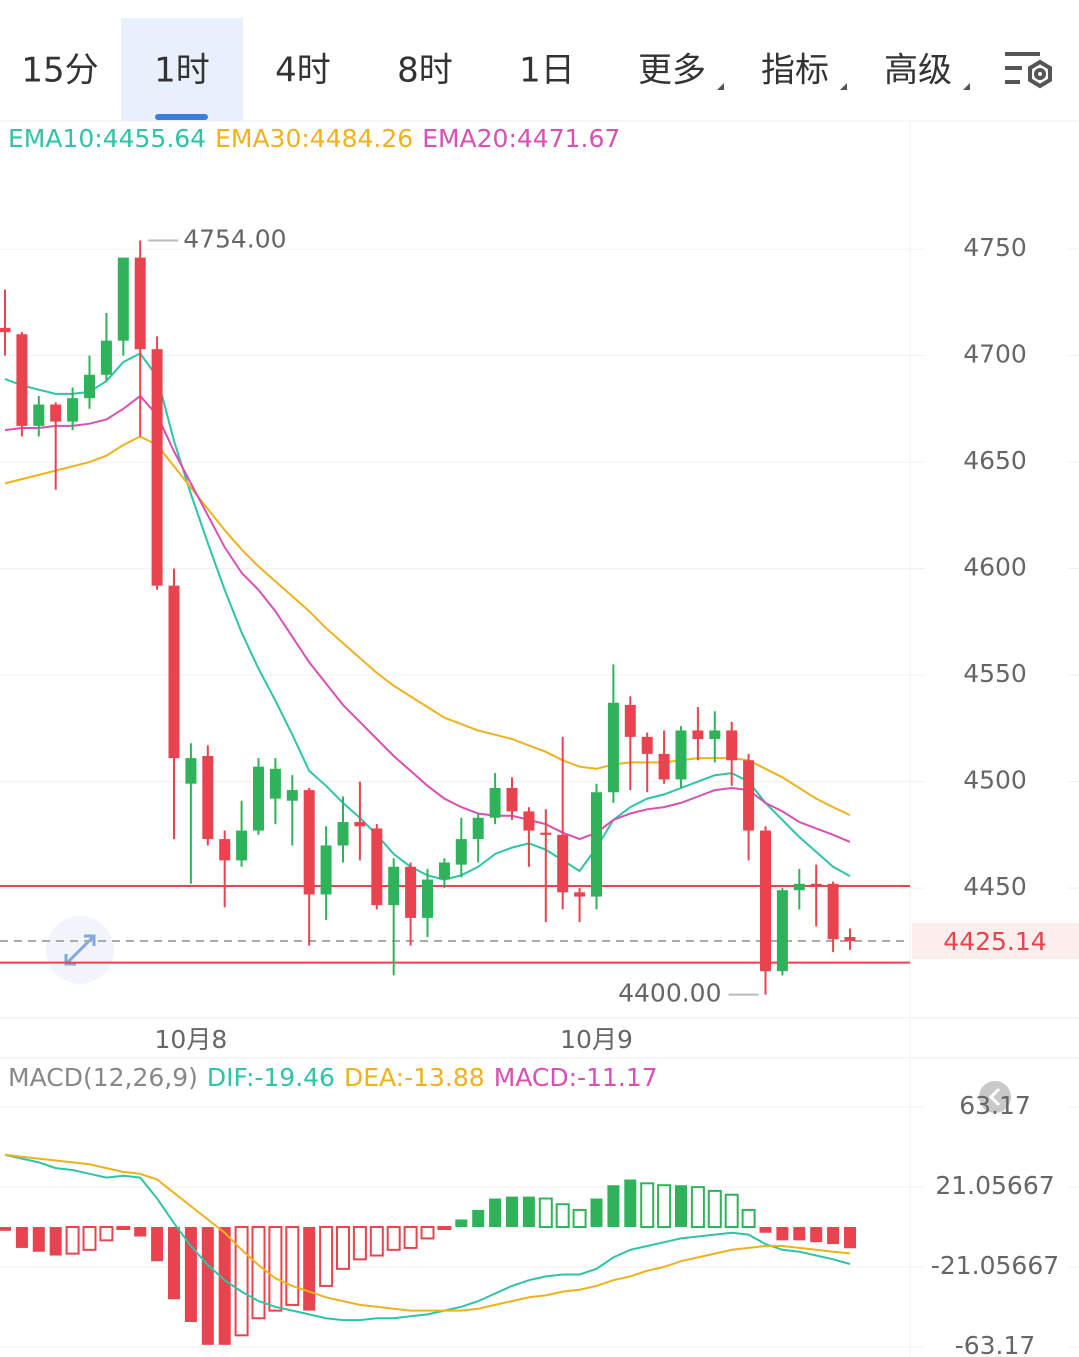 The height and width of the screenshot is (1357, 1079). Describe the element at coordinates (414, 1077) in the screenshot. I see `legend-entry: DEA:-13.88` at that location.